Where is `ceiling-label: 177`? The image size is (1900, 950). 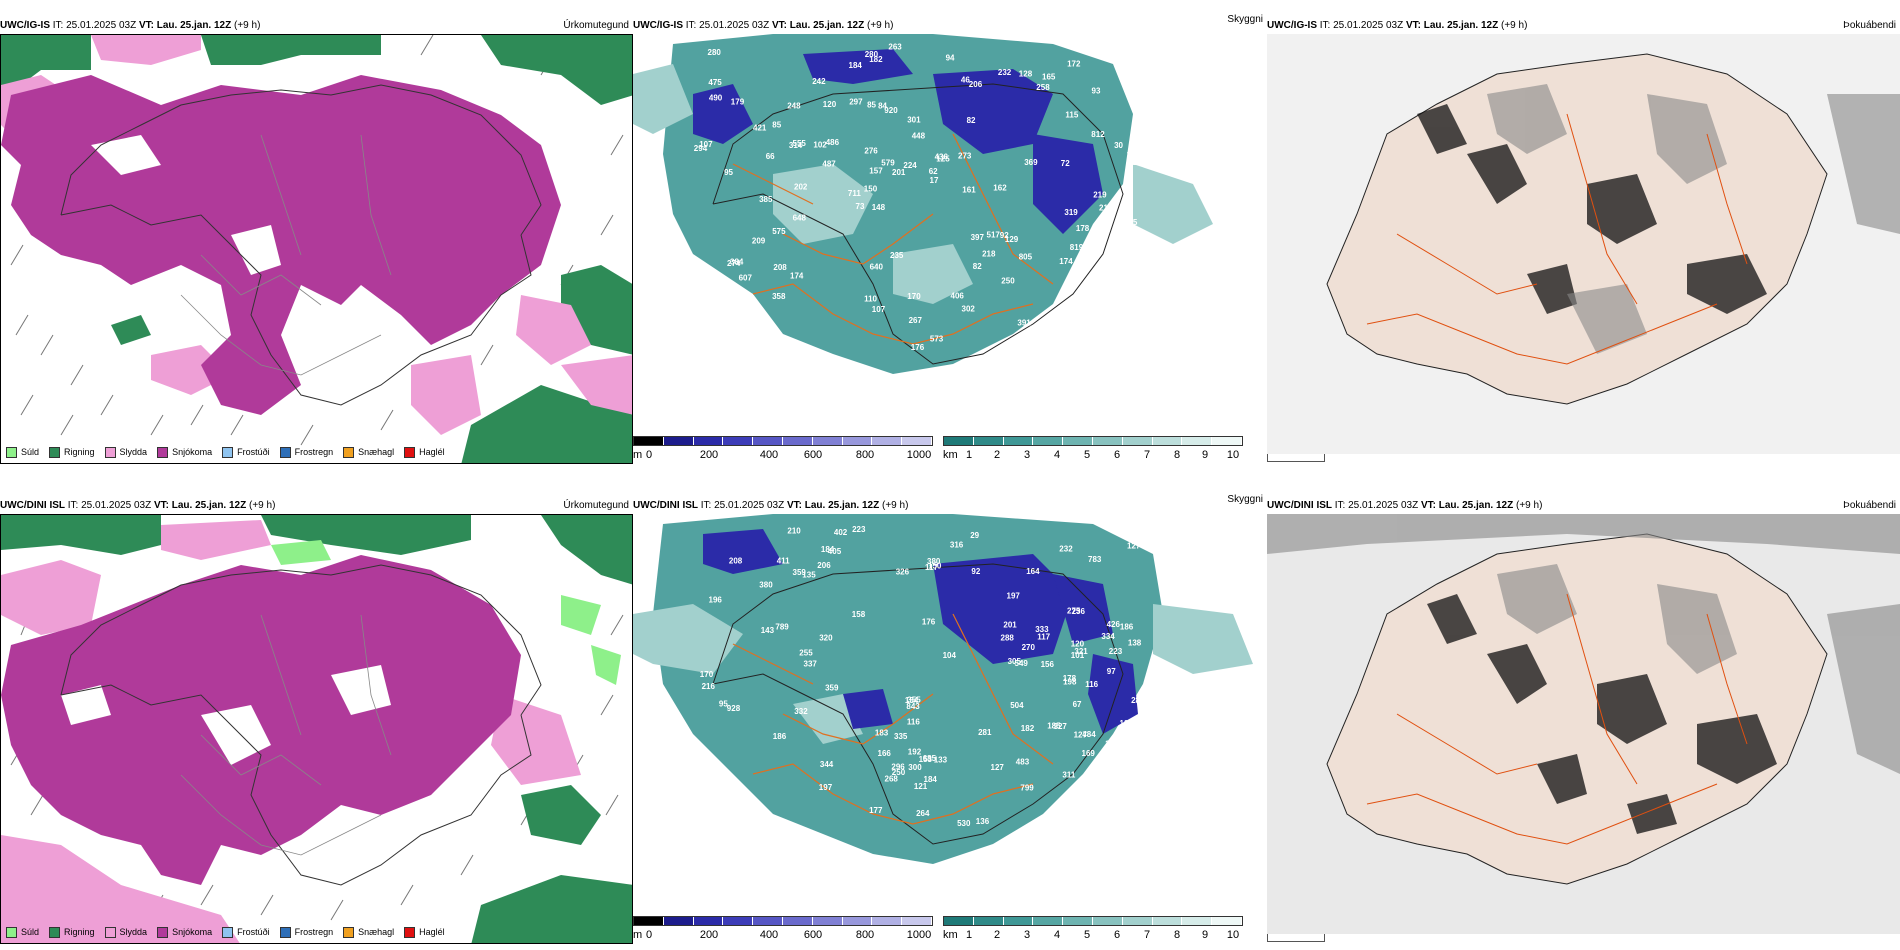 ceiling-label: 177 is located at coordinates (876, 810).